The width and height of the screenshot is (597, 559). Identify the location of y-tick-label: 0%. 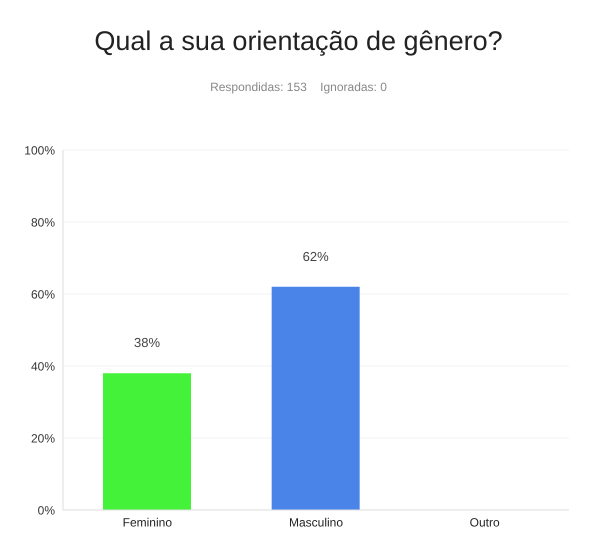
(47, 510).